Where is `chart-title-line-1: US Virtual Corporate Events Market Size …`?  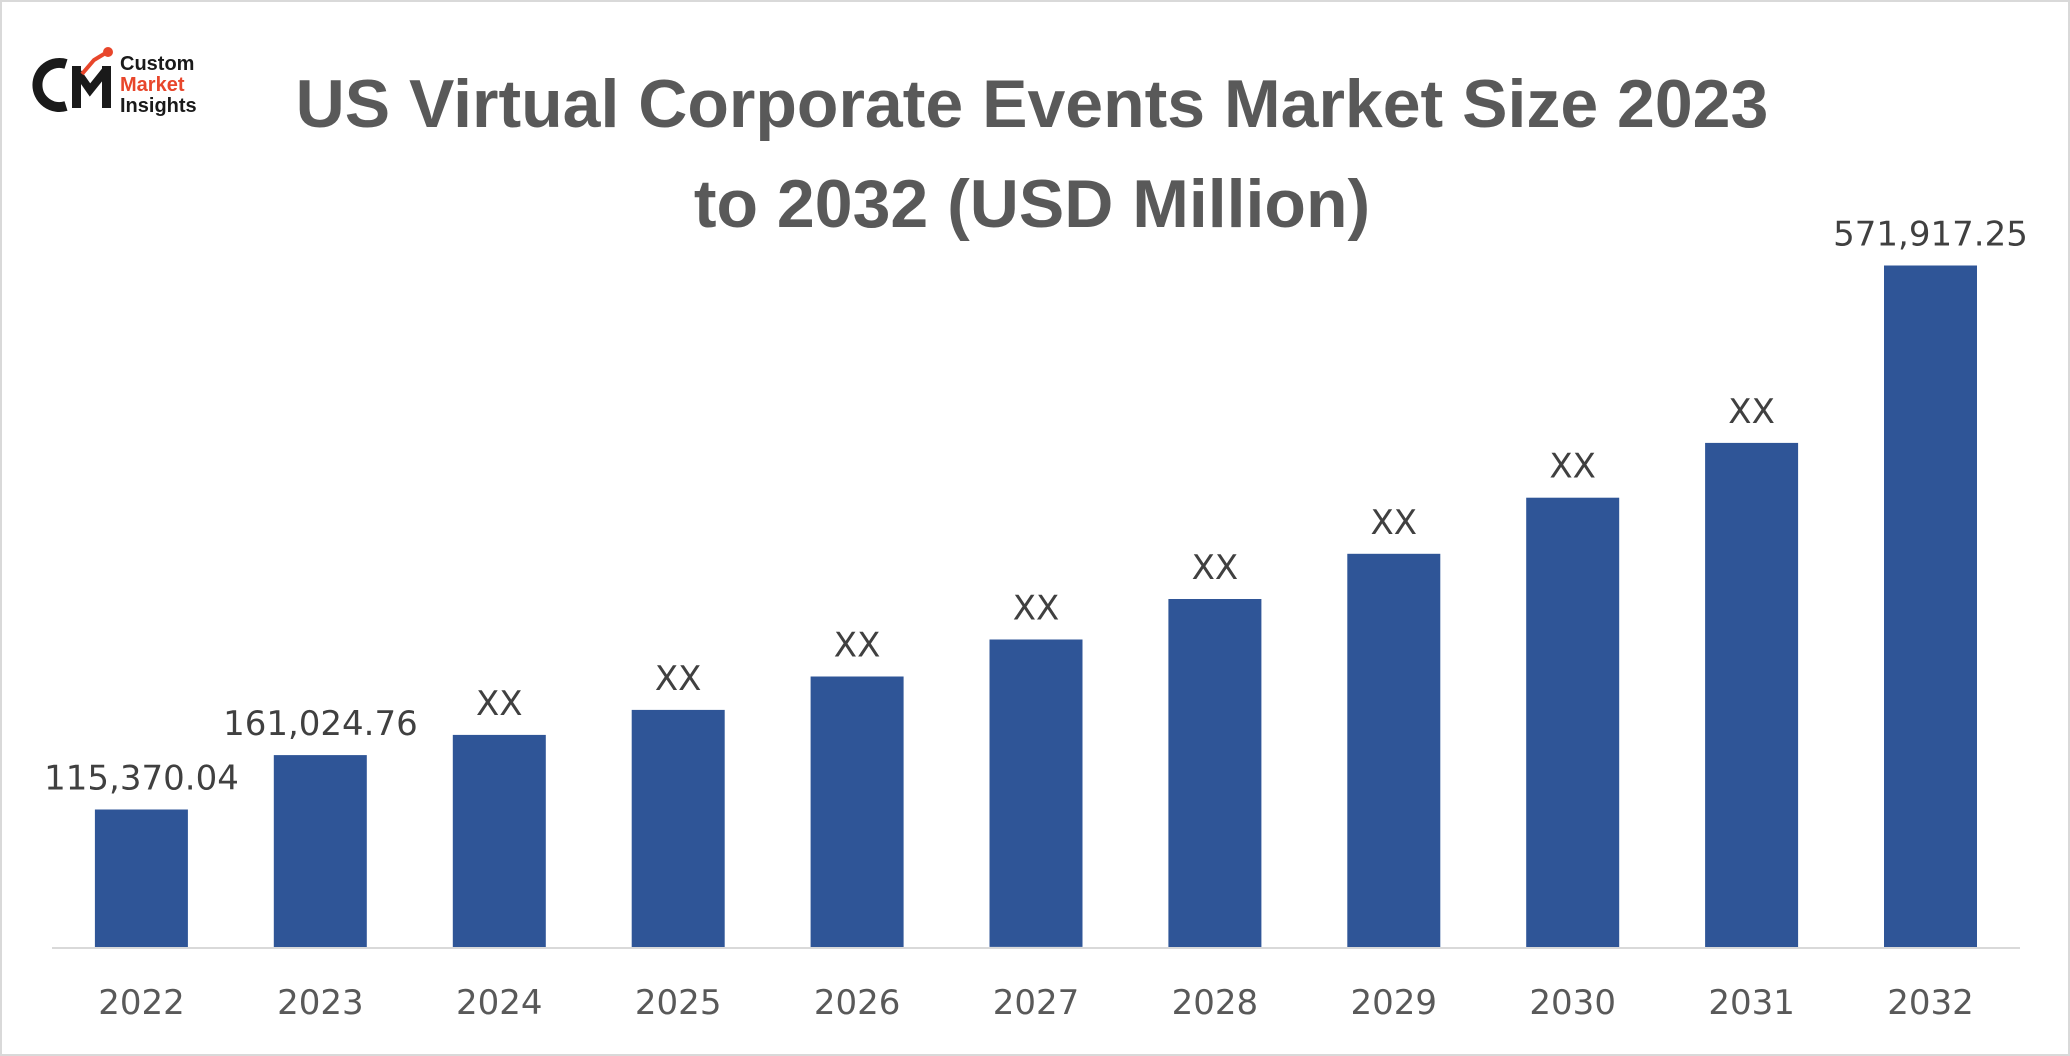
chart-title-line-1: US Virtual Corporate Events Market Size … is located at coordinates (1032, 104).